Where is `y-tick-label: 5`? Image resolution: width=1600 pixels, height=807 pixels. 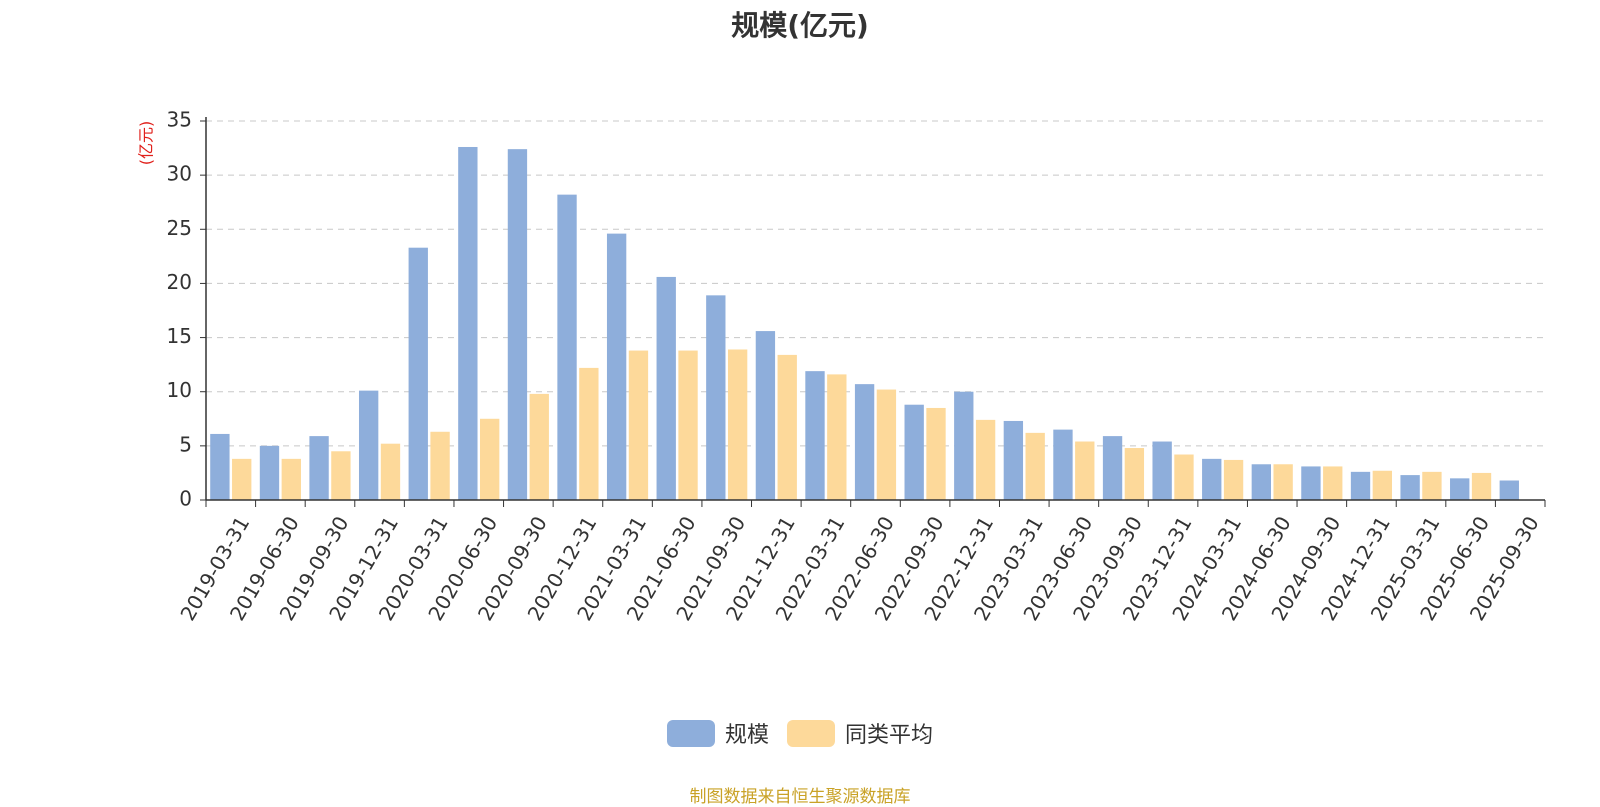 y-tick-label: 5 is located at coordinates (185, 444).